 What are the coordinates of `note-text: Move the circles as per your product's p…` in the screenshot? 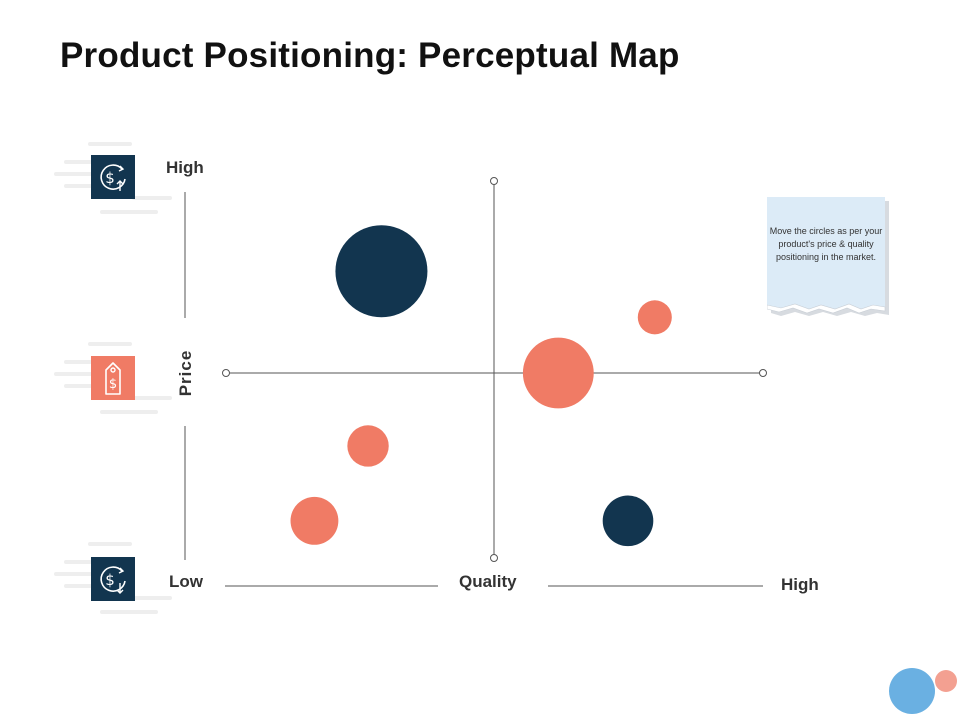 It's located at (826, 244).